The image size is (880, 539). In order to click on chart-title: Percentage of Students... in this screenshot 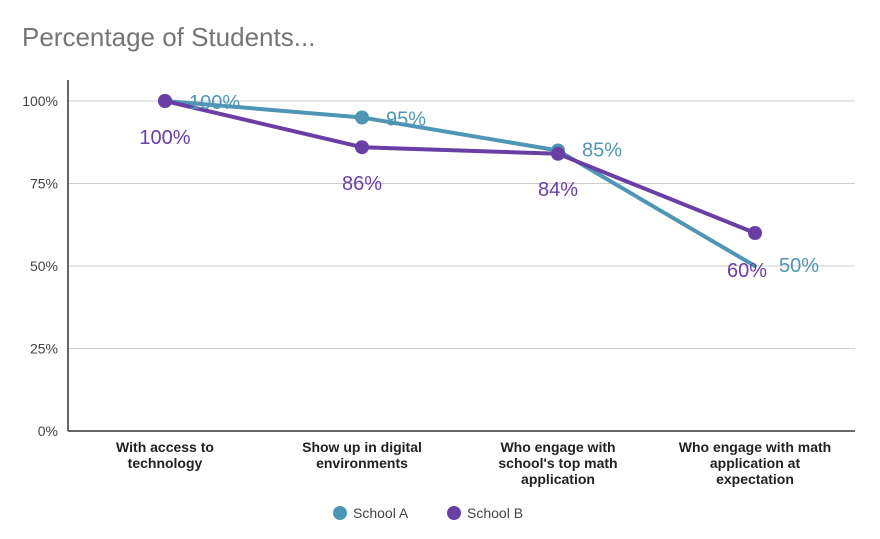, I will do `click(169, 37)`.